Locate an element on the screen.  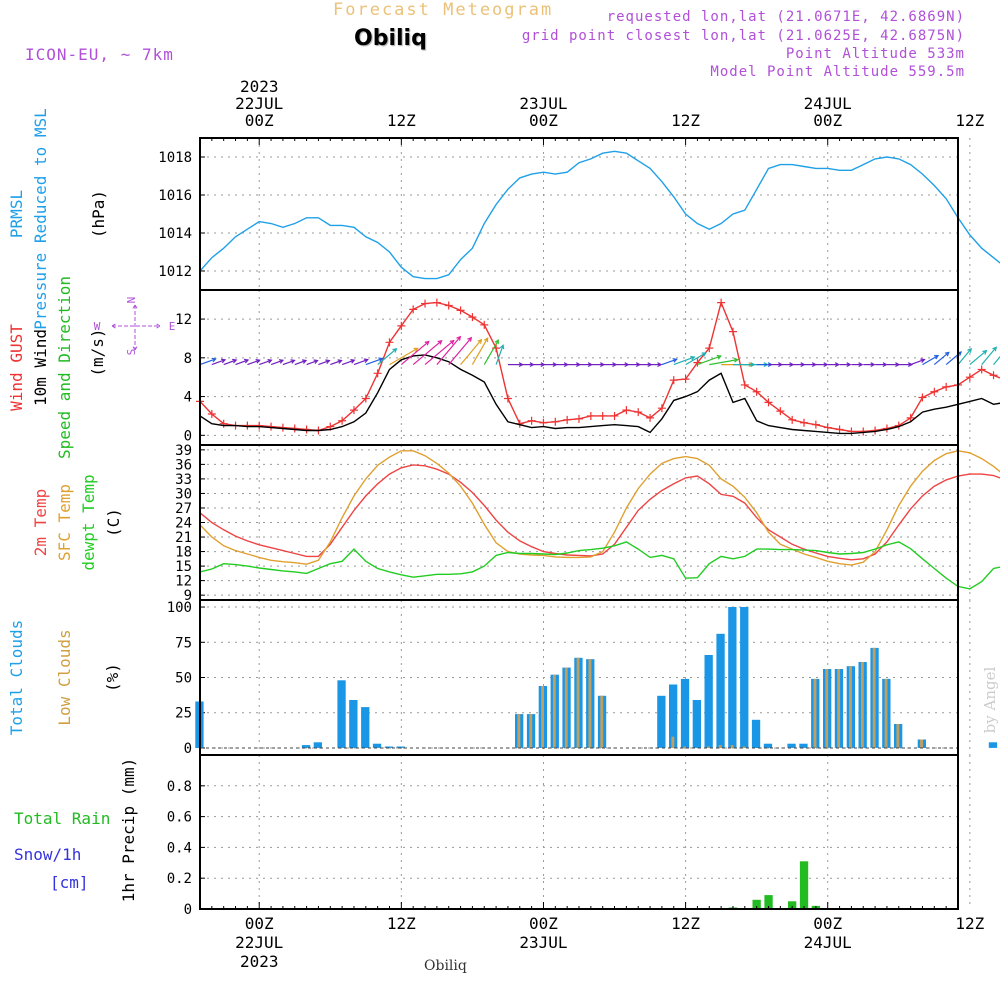
panel-label: PRMSL is located at coordinates (16, 214).